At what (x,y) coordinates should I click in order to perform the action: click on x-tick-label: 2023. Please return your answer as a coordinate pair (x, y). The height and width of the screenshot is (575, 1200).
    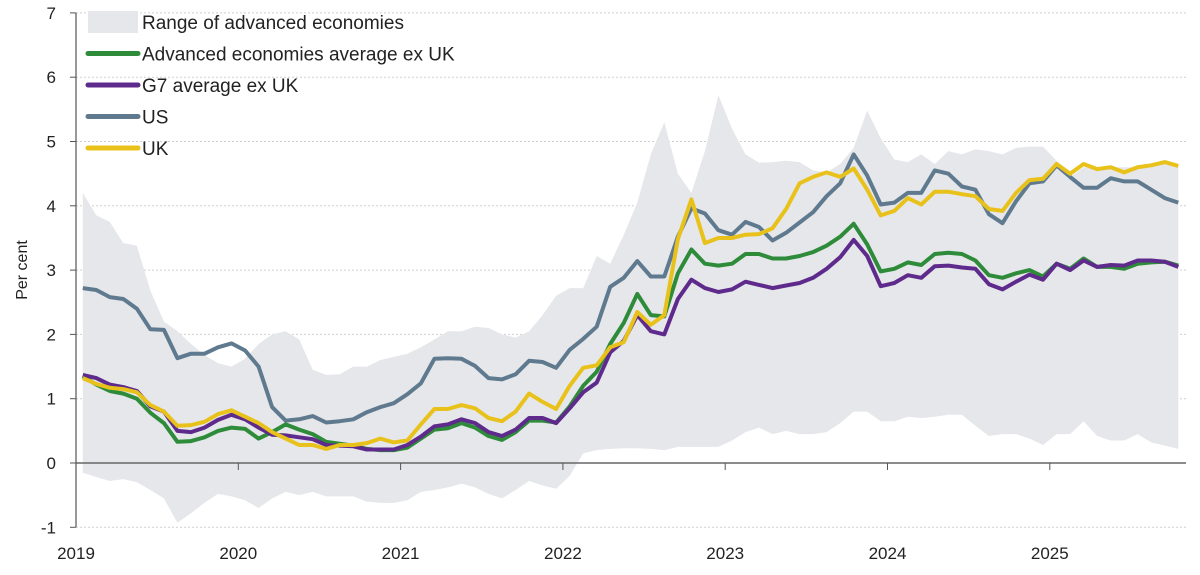
    Looking at the image, I should click on (725, 553).